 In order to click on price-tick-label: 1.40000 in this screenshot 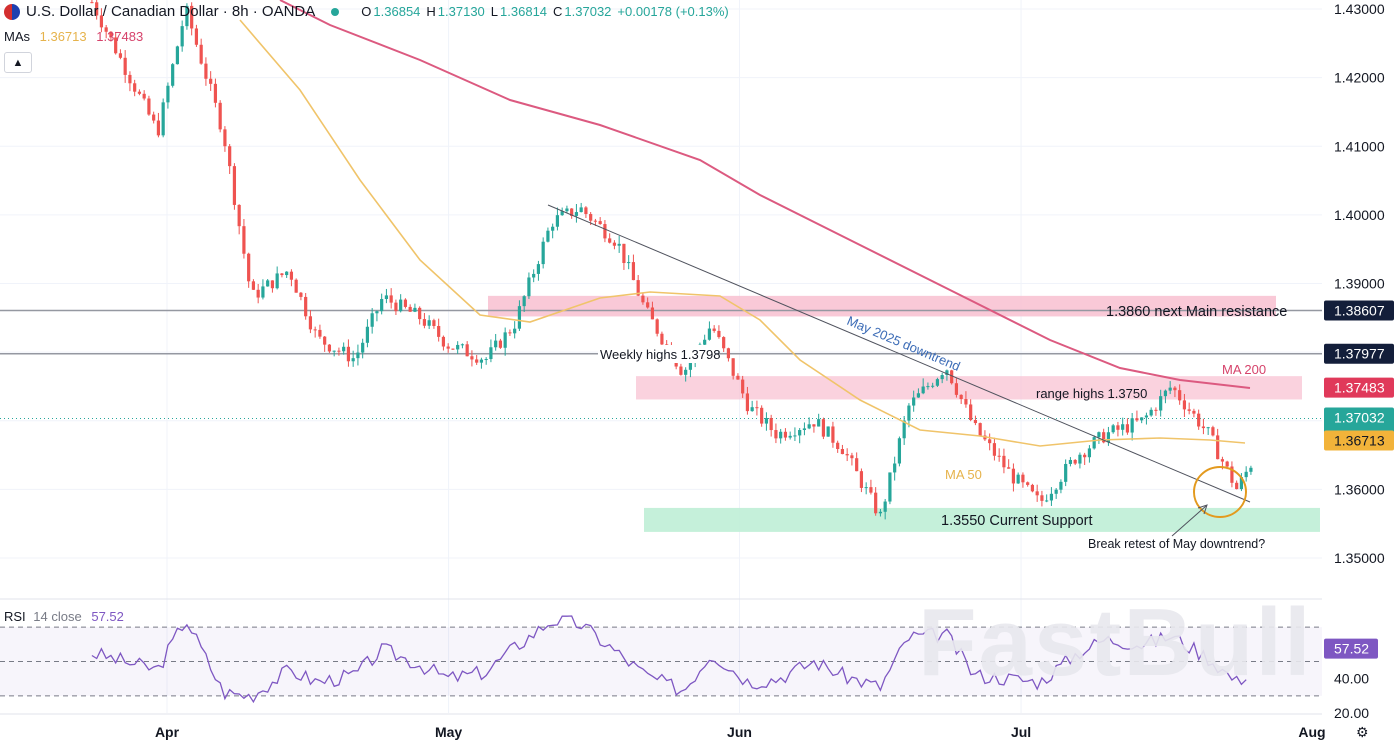, I will do `click(1359, 215)`.